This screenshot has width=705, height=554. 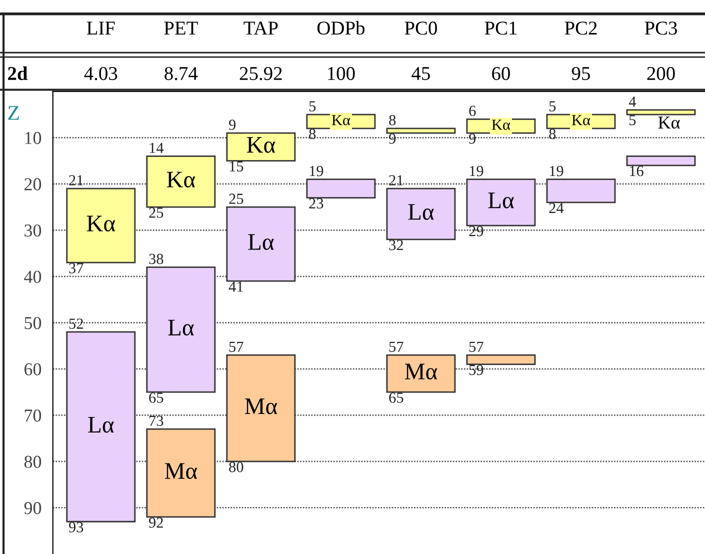 What do you see at coordinates (476, 370) in the screenshot?
I see `annotation: 59` at bounding box center [476, 370].